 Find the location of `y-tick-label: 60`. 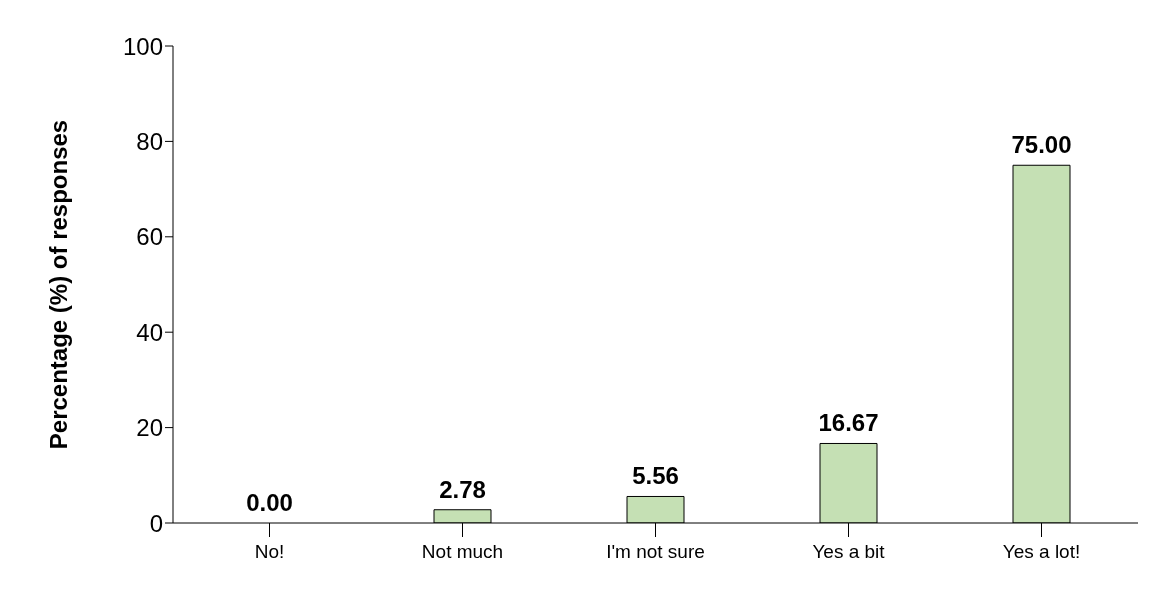

y-tick-label: 60 is located at coordinates (149, 237).